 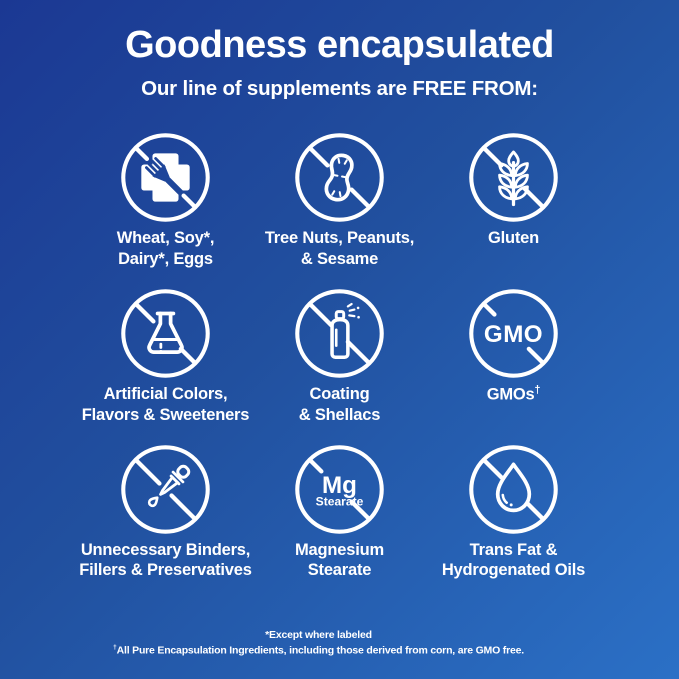 I want to click on no-gmo-icon: GMO, so click(x=513, y=333).